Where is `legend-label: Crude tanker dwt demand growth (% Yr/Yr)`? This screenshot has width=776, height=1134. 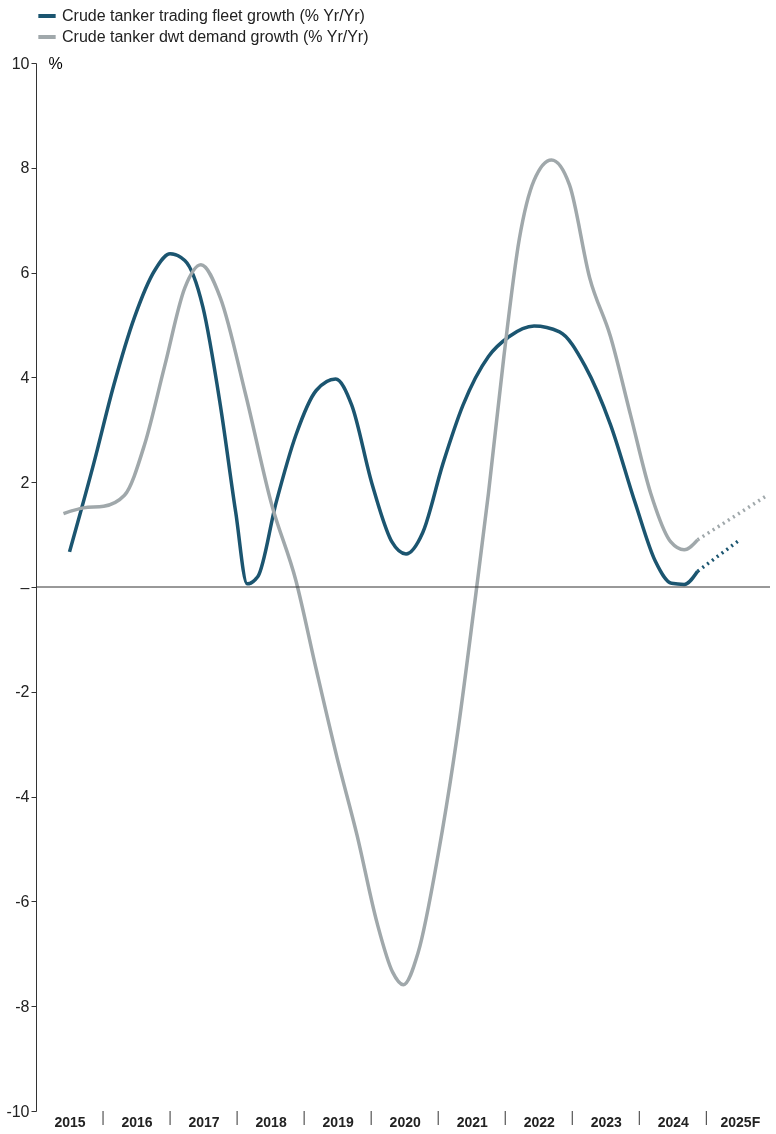
legend-label: Crude tanker dwt demand growth (% Yr/Yr) is located at coordinates (215, 36).